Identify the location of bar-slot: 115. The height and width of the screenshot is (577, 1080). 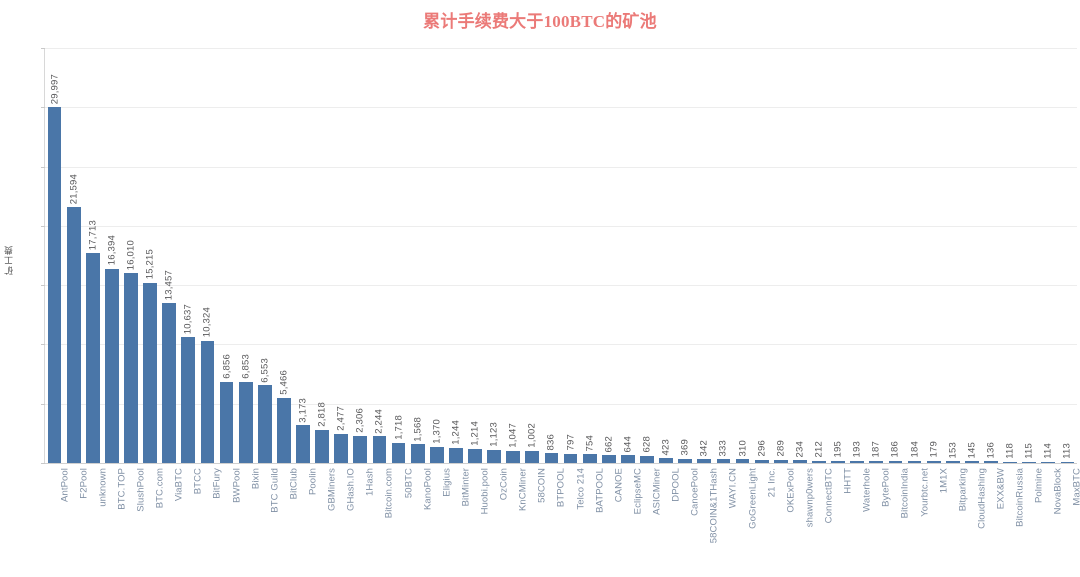
(1029, 255).